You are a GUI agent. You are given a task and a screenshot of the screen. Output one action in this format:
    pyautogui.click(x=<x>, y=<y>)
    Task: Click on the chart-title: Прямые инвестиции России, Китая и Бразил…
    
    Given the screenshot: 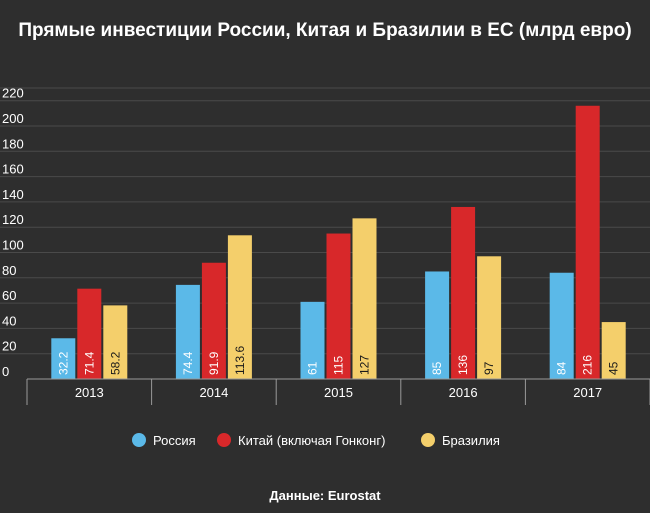 What is the action you would take?
    pyautogui.click(x=324, y=30)
    